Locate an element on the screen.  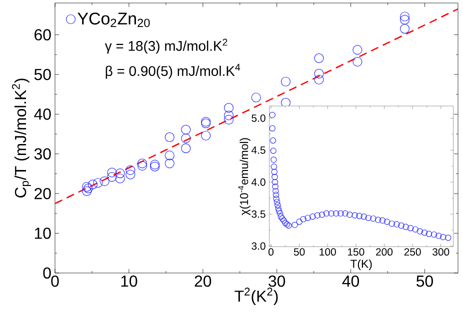
x-axis-title: T(K) is located at coordinates (361, 264).